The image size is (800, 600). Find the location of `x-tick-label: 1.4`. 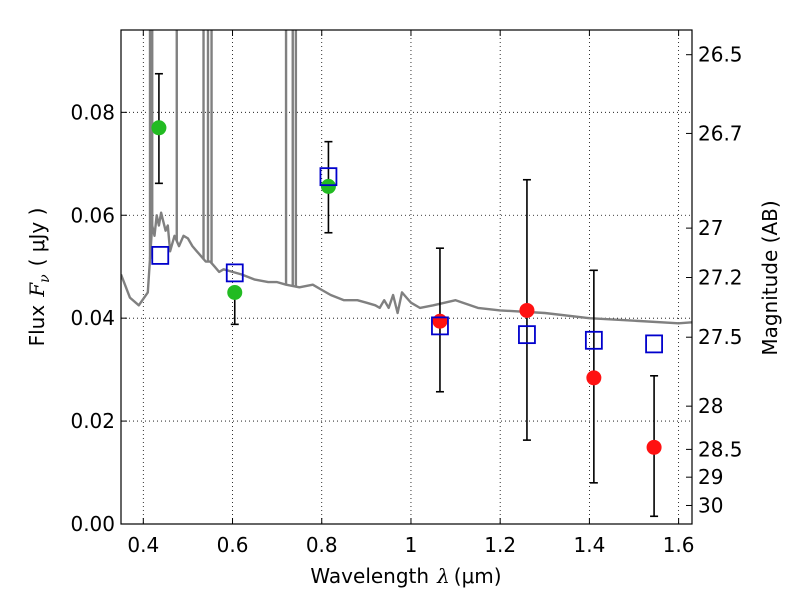

x-tick-label: 1.4 is located at coordinates (589, 545).